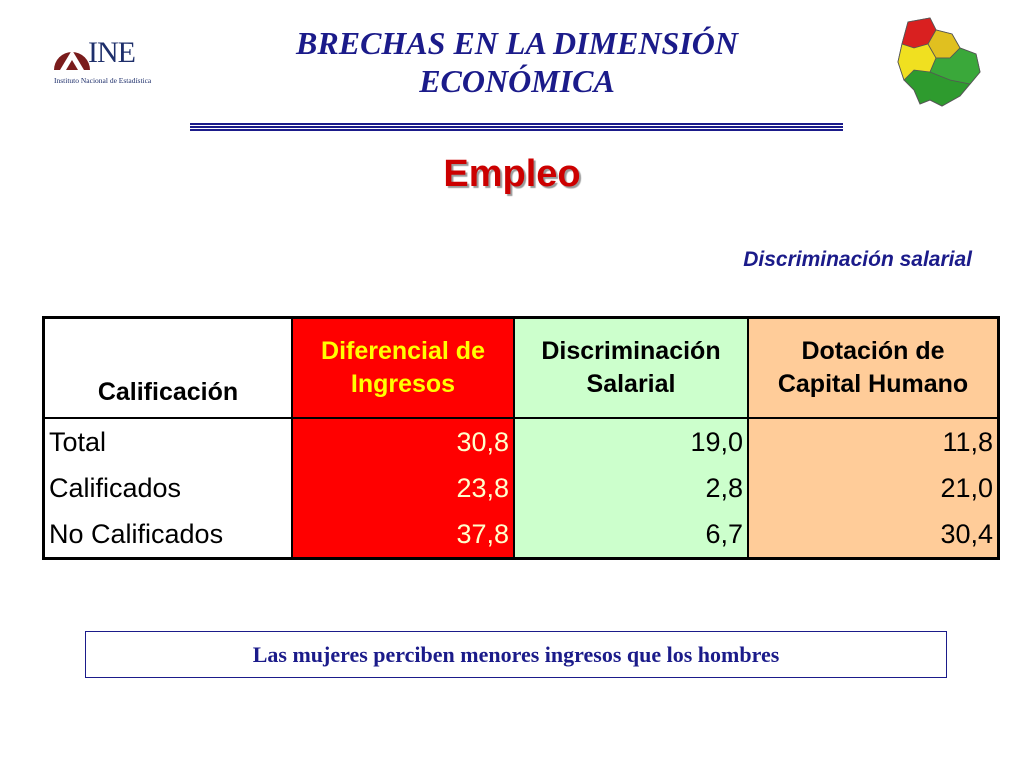 The image size is (1024, 768). I want to click on cell-discriminacion: 6,7, so click(631, 535).